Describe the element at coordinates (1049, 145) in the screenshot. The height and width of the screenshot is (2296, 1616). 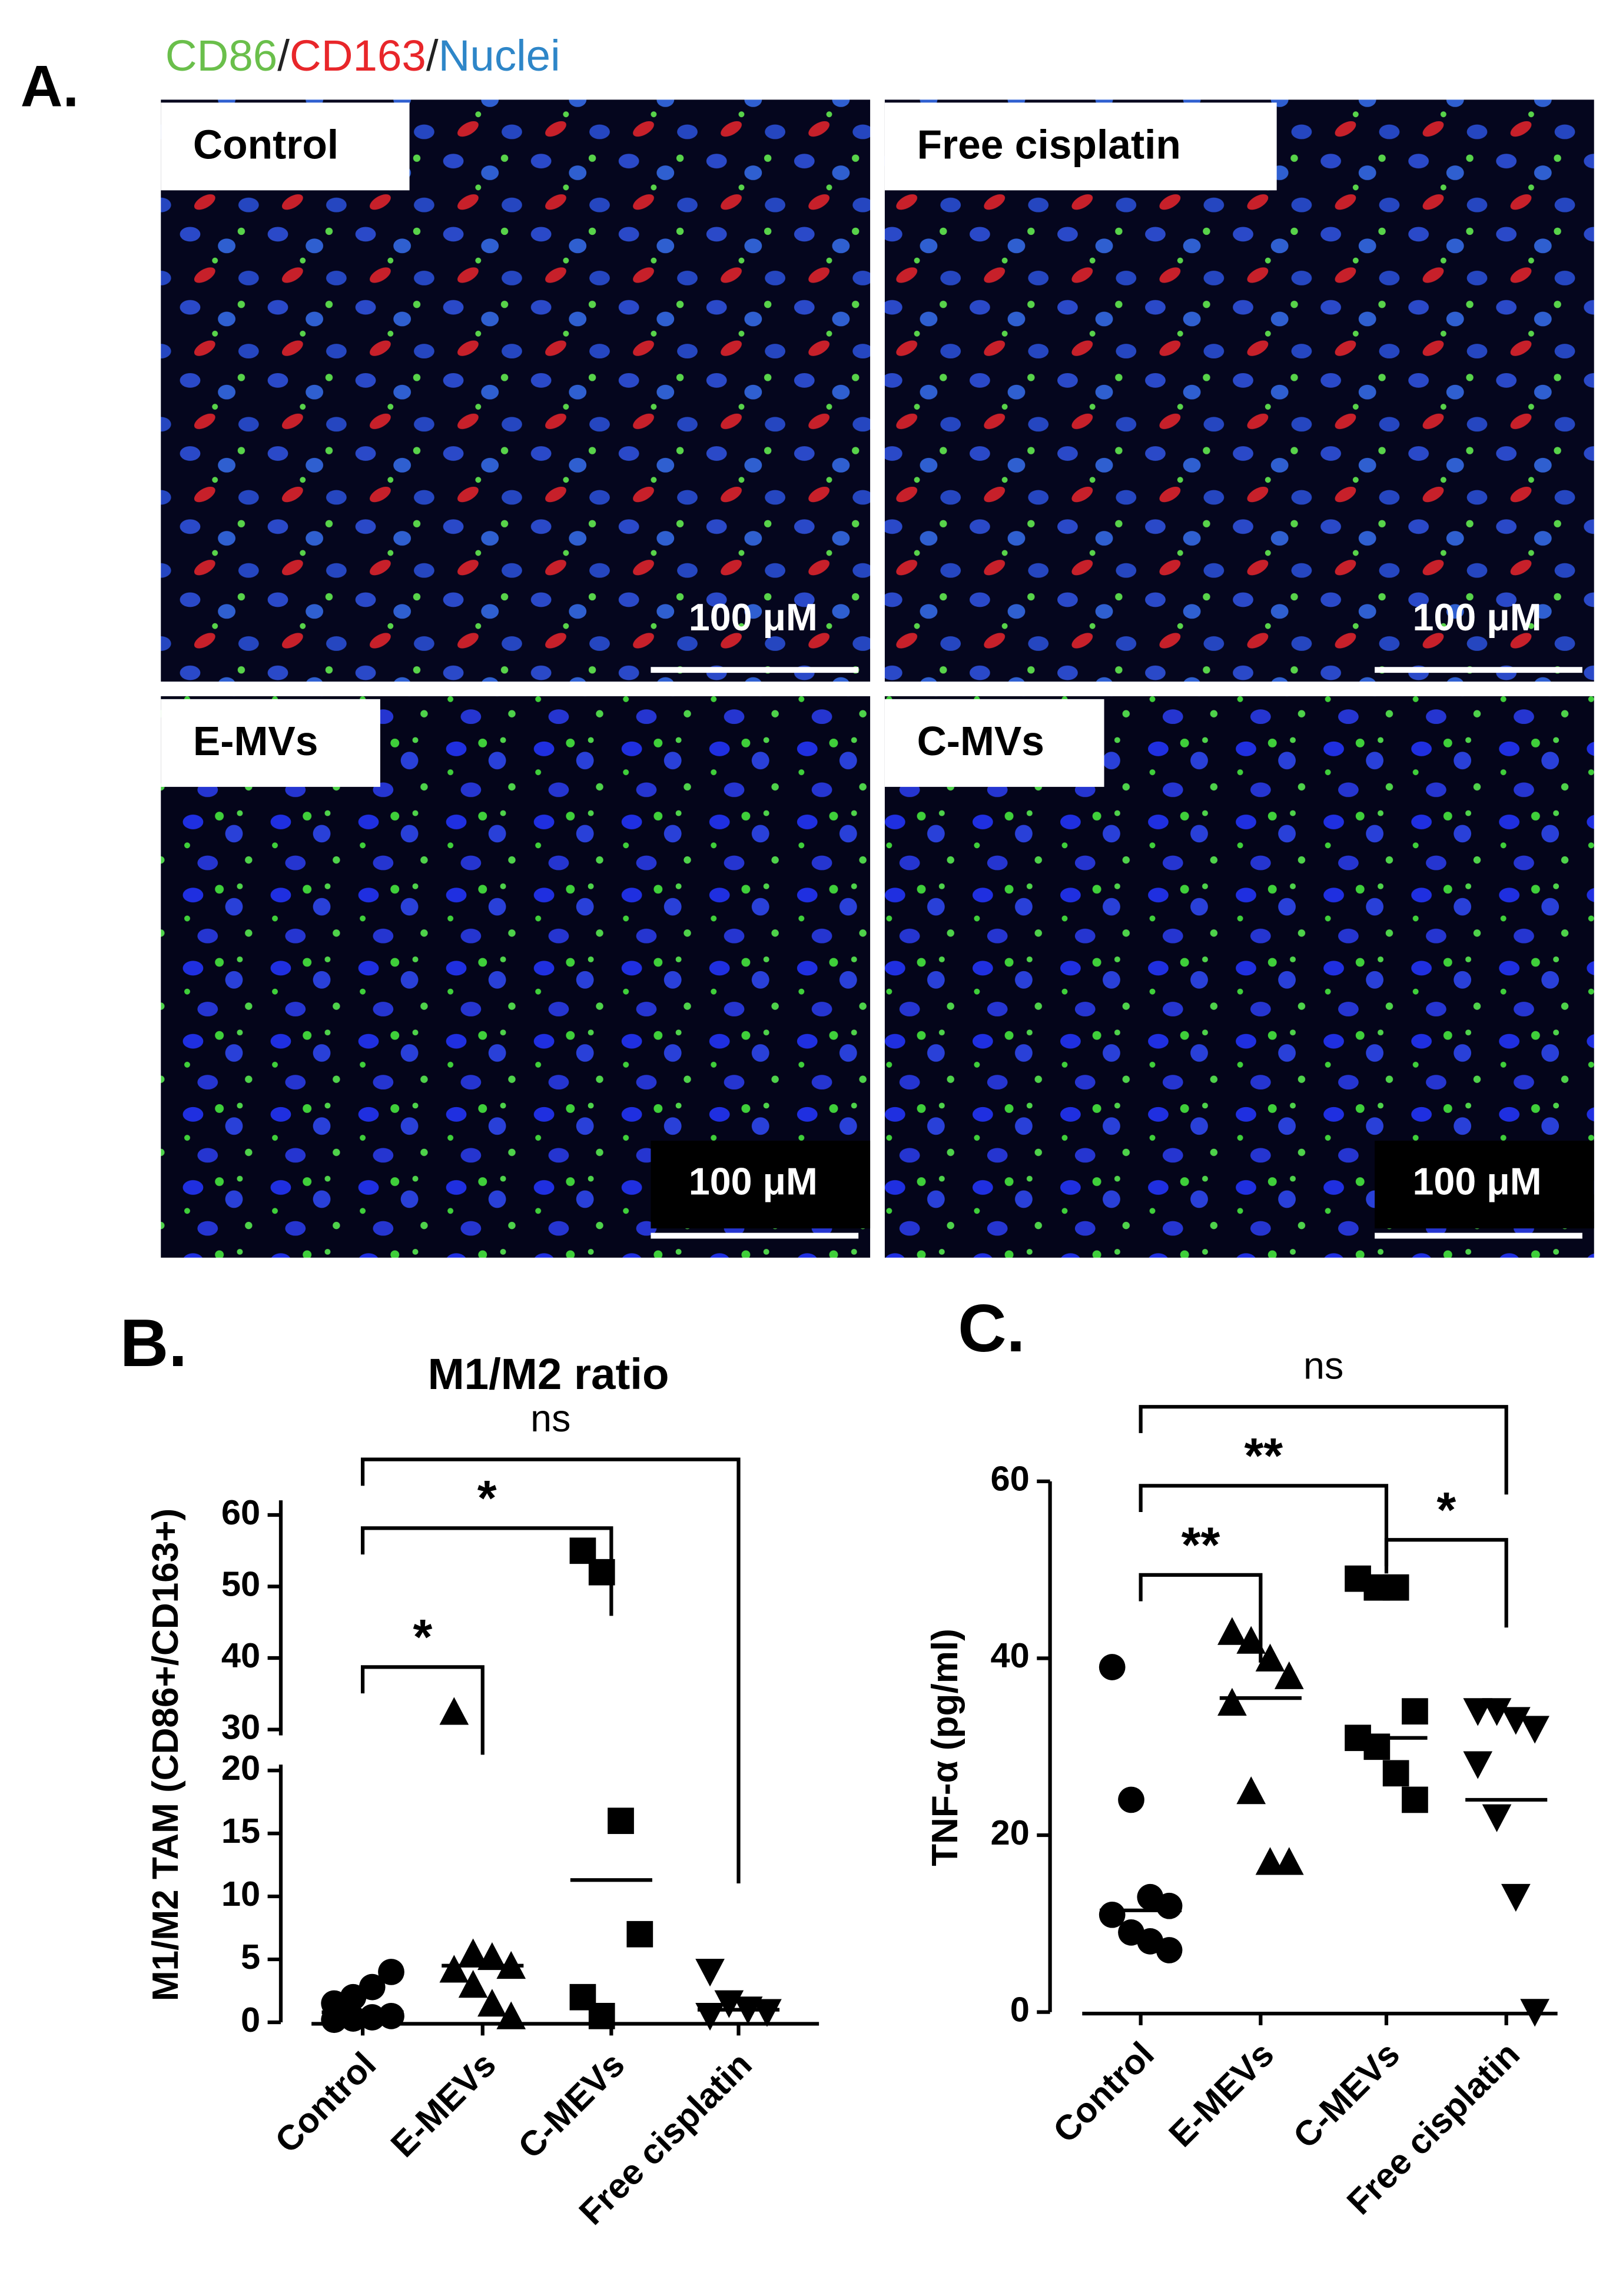
I see `image-label: Free cisplatin` at that location.